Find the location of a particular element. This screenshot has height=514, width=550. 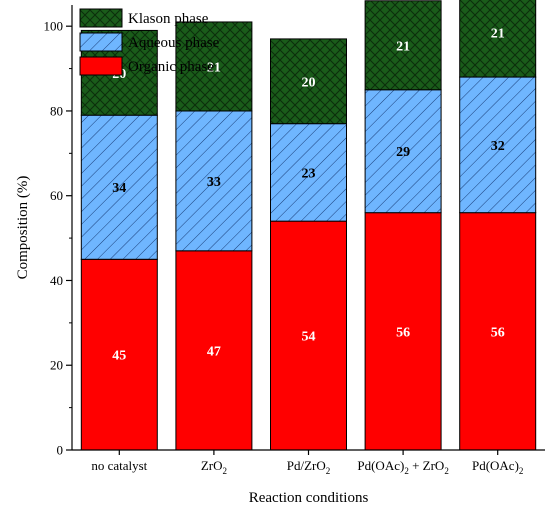

legend-label-aqueous-phase: Aqueous phase is located at coordinates (174, 43).